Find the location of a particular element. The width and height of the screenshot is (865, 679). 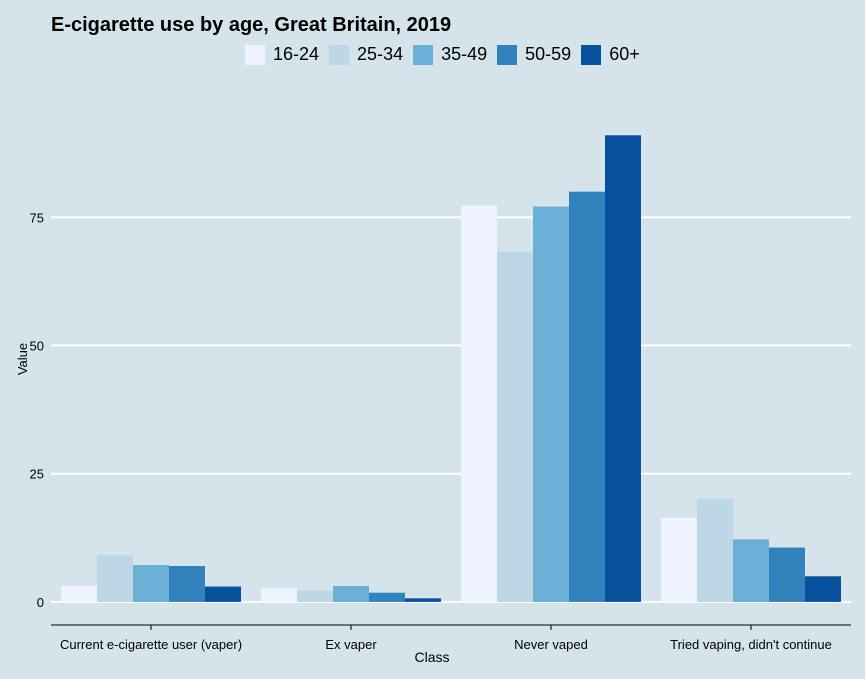

x-axis-title: Class is located at coordinates (431, 657).